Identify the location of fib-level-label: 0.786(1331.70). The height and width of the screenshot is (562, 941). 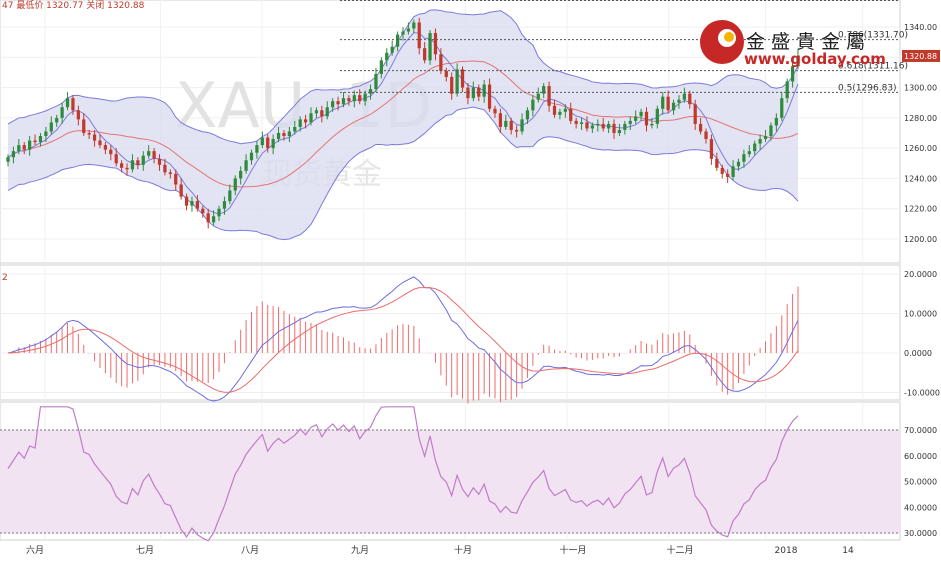
(873, 36).